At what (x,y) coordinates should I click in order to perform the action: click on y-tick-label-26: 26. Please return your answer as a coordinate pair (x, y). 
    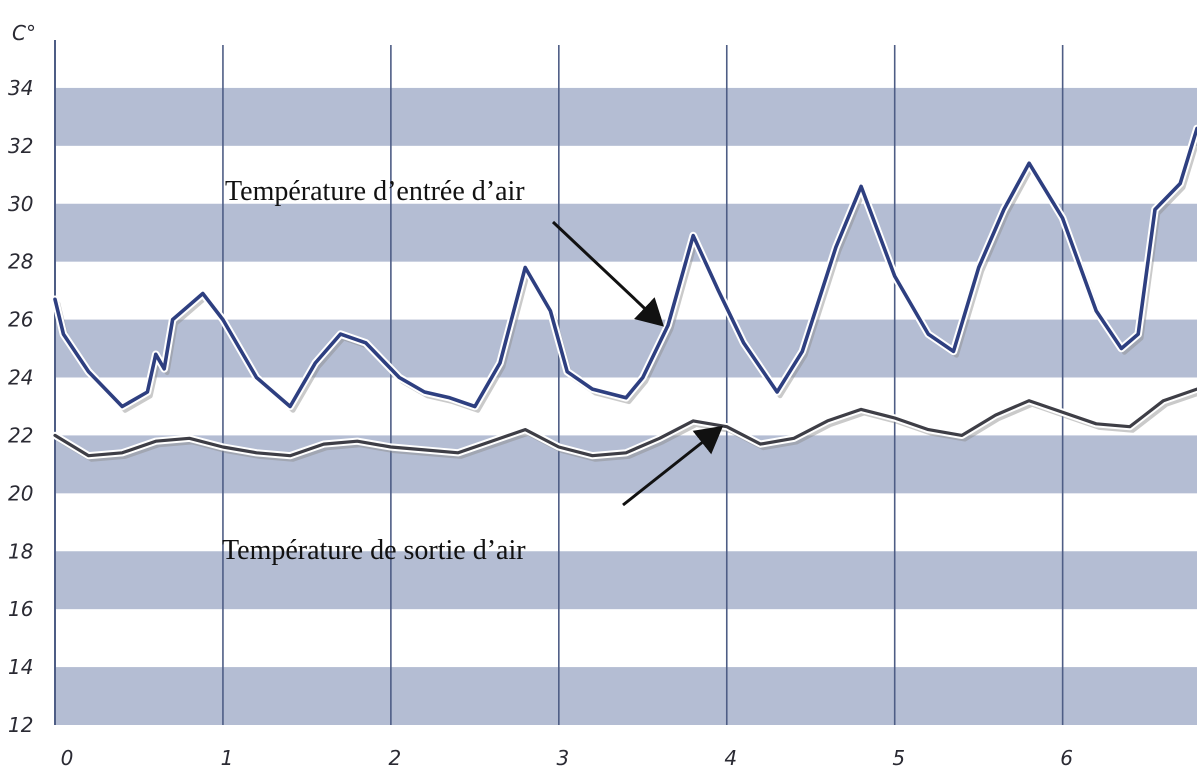
    Looking at the image, I should click on (20, 320).